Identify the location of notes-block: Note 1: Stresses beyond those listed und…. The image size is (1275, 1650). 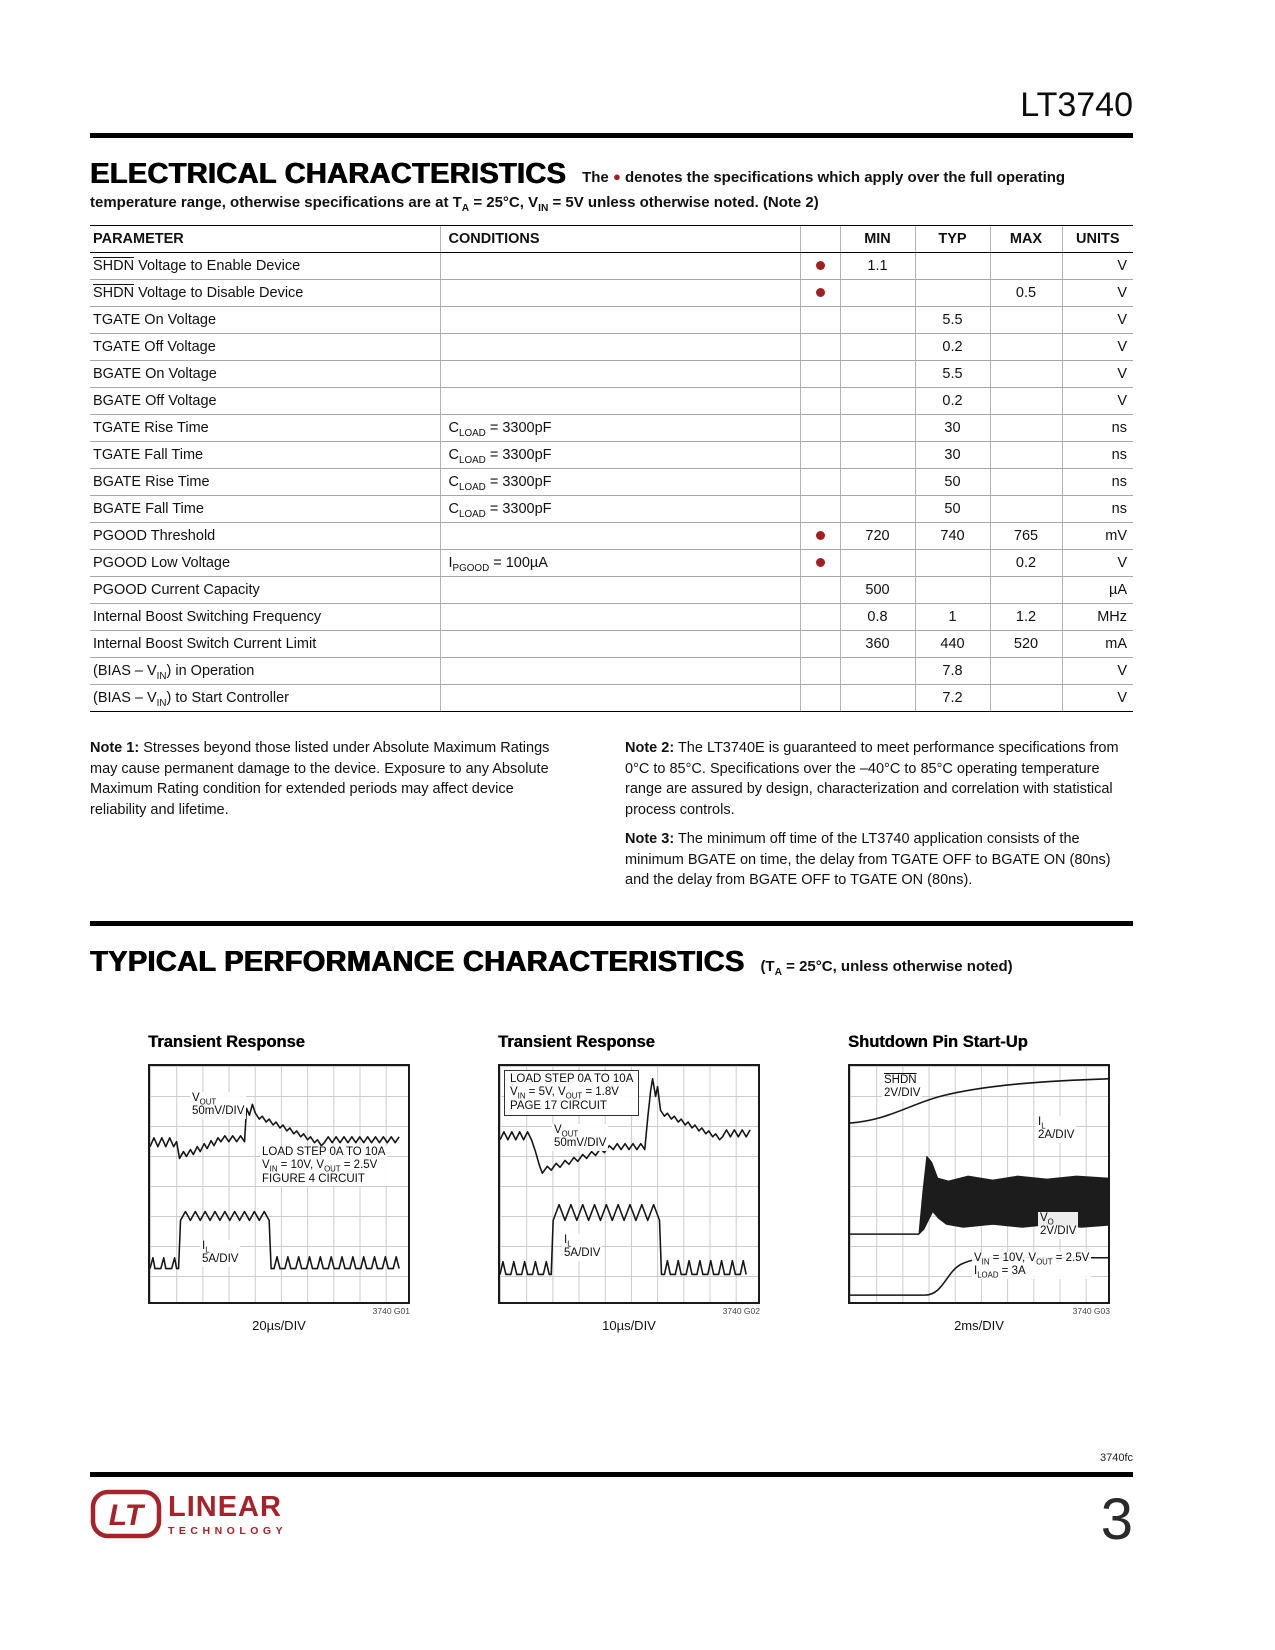
(611, 814).